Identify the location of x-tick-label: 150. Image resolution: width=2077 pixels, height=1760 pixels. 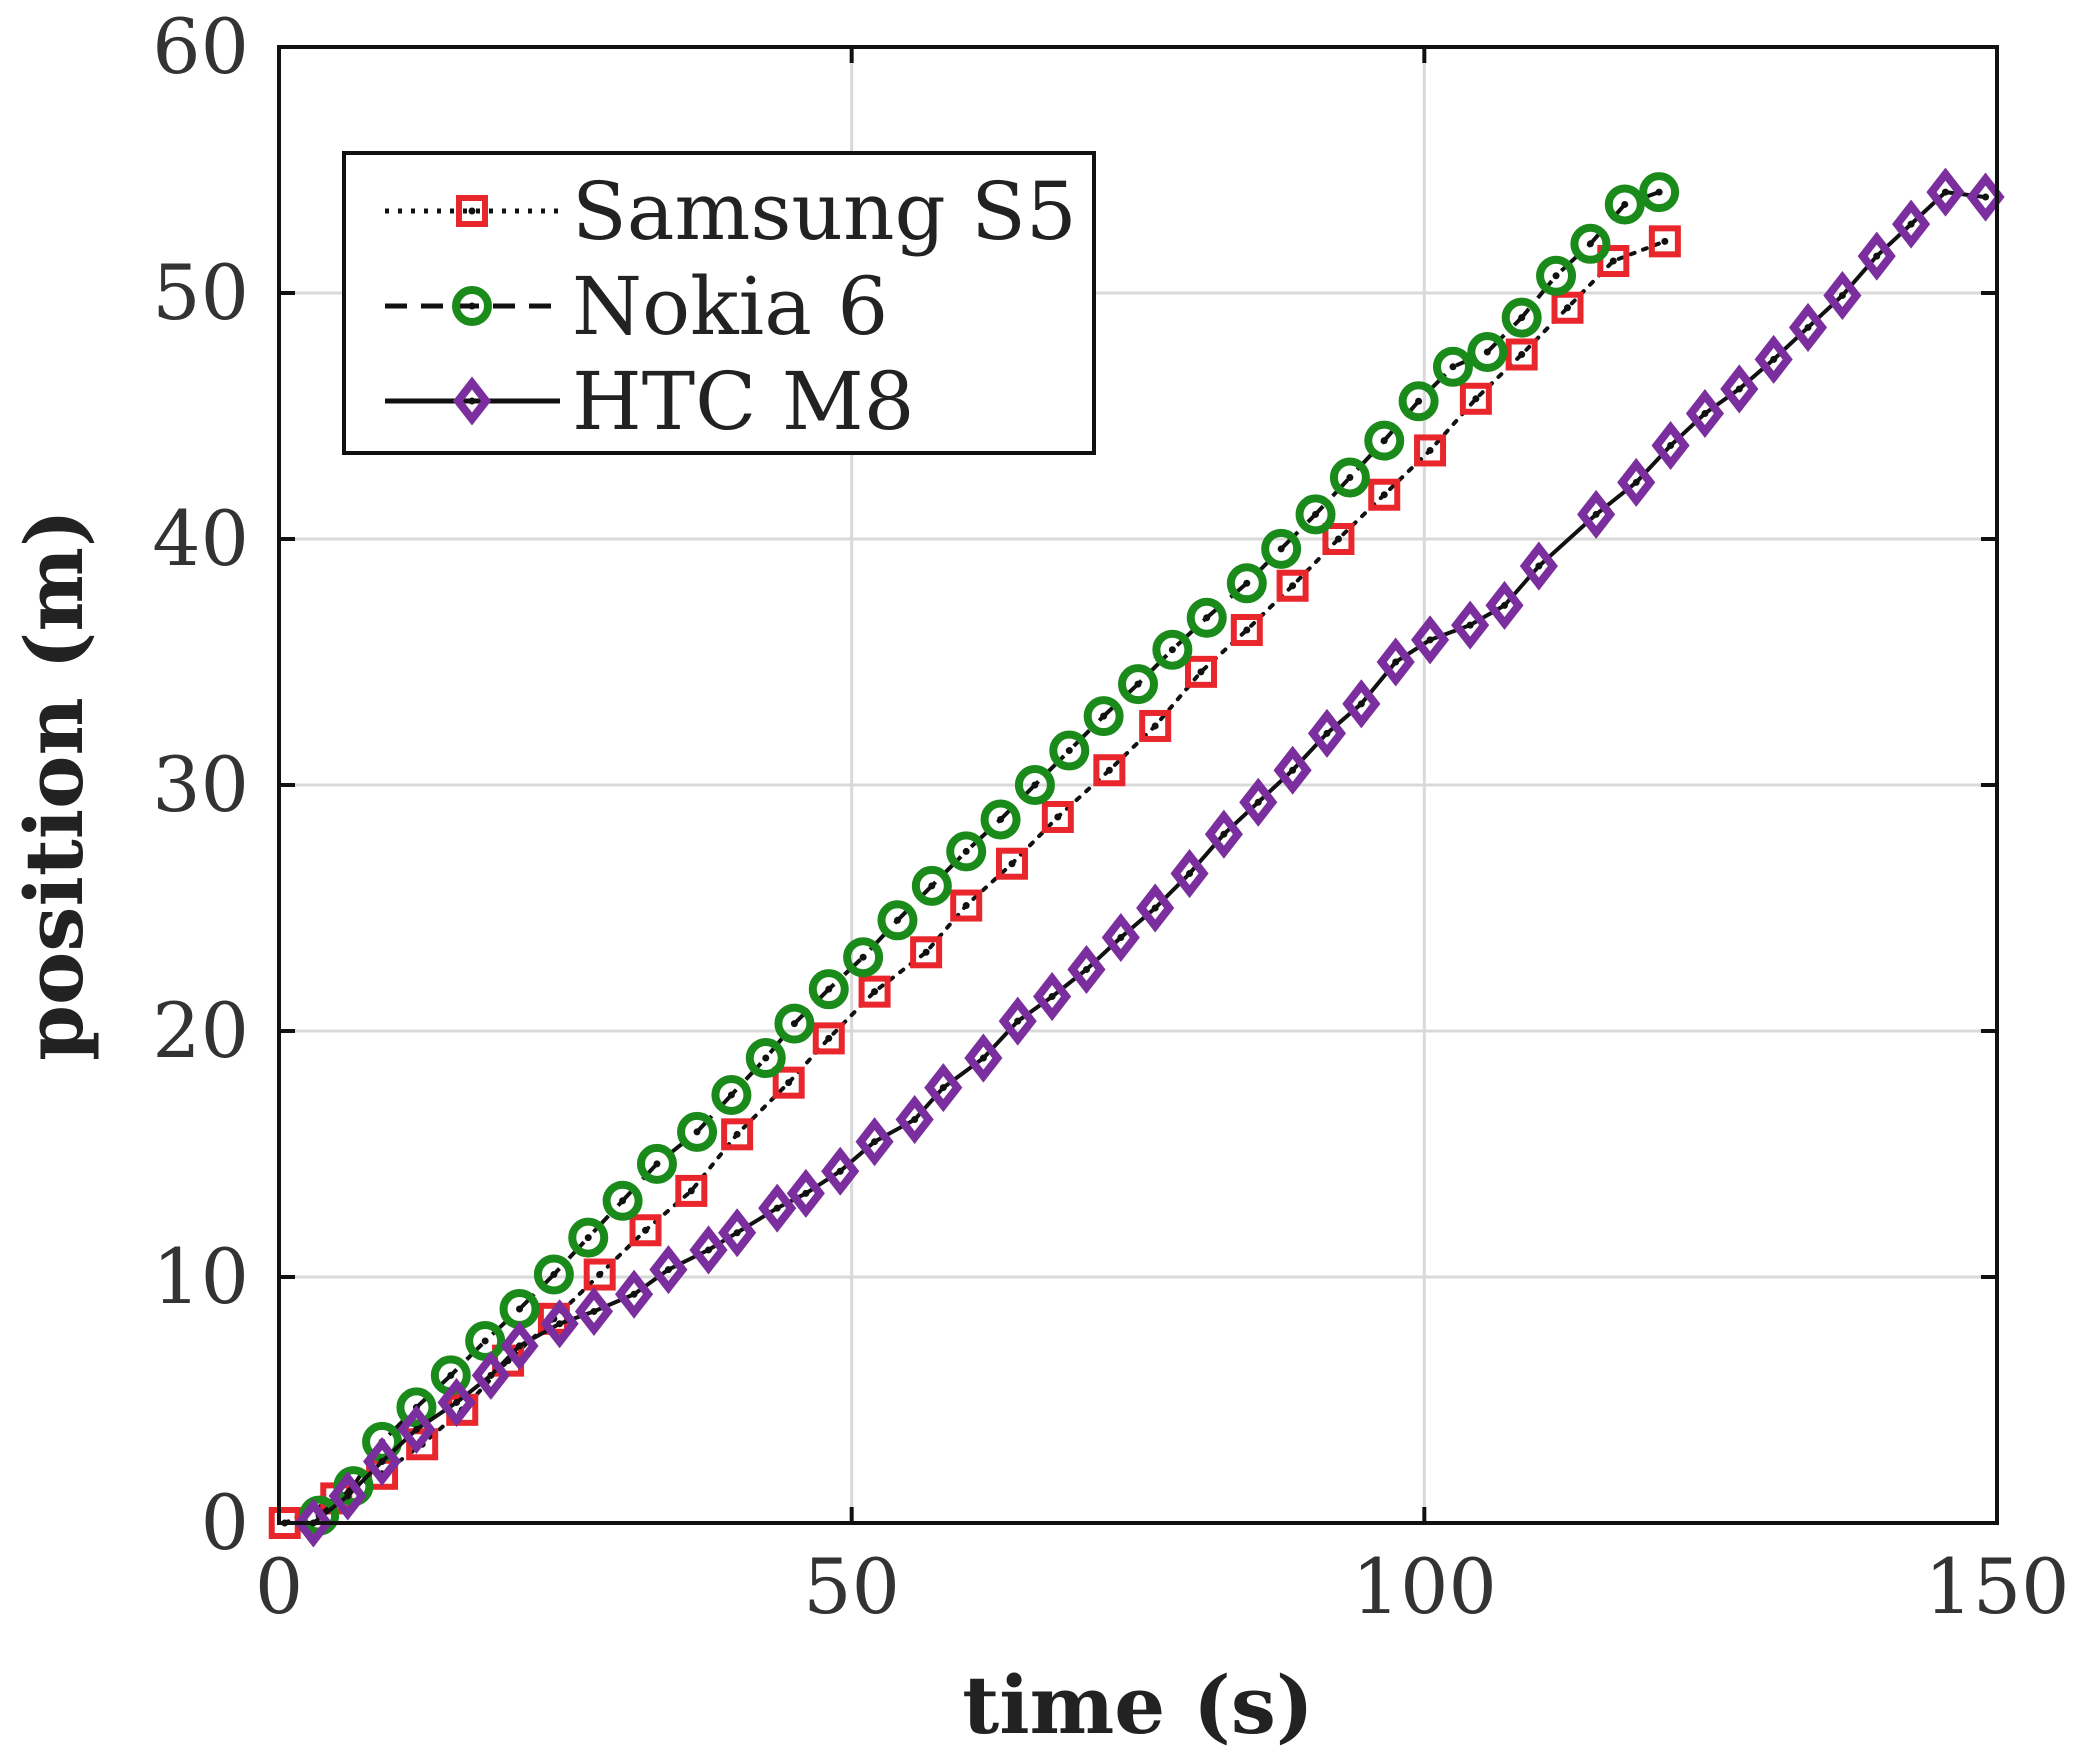
(1996, 1586).